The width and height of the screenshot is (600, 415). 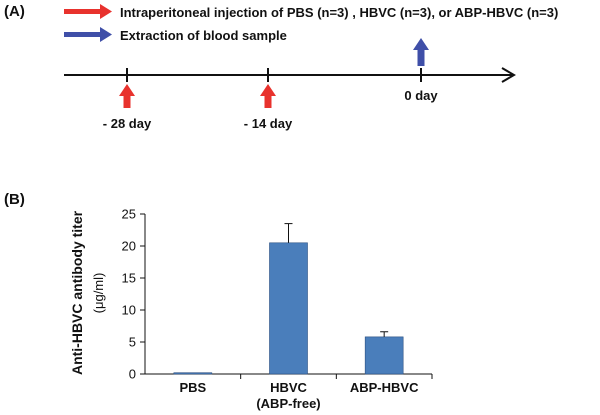 What do you see at coordinates (288, 403) in the screenshot?
I see `x-tick-sublabel: (ABP-free)` at bounding box center [288, 403].